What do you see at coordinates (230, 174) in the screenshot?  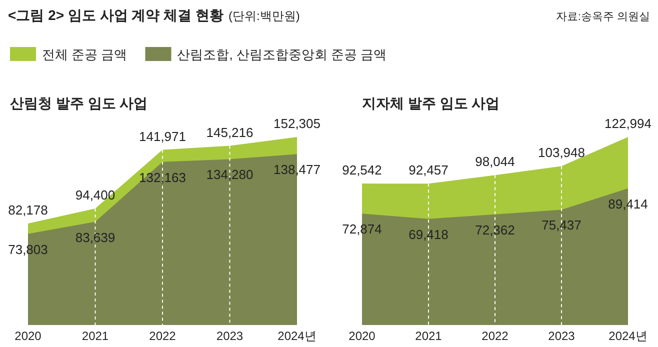 I see `data-label: 134,280` at bounding box center [230, 174].